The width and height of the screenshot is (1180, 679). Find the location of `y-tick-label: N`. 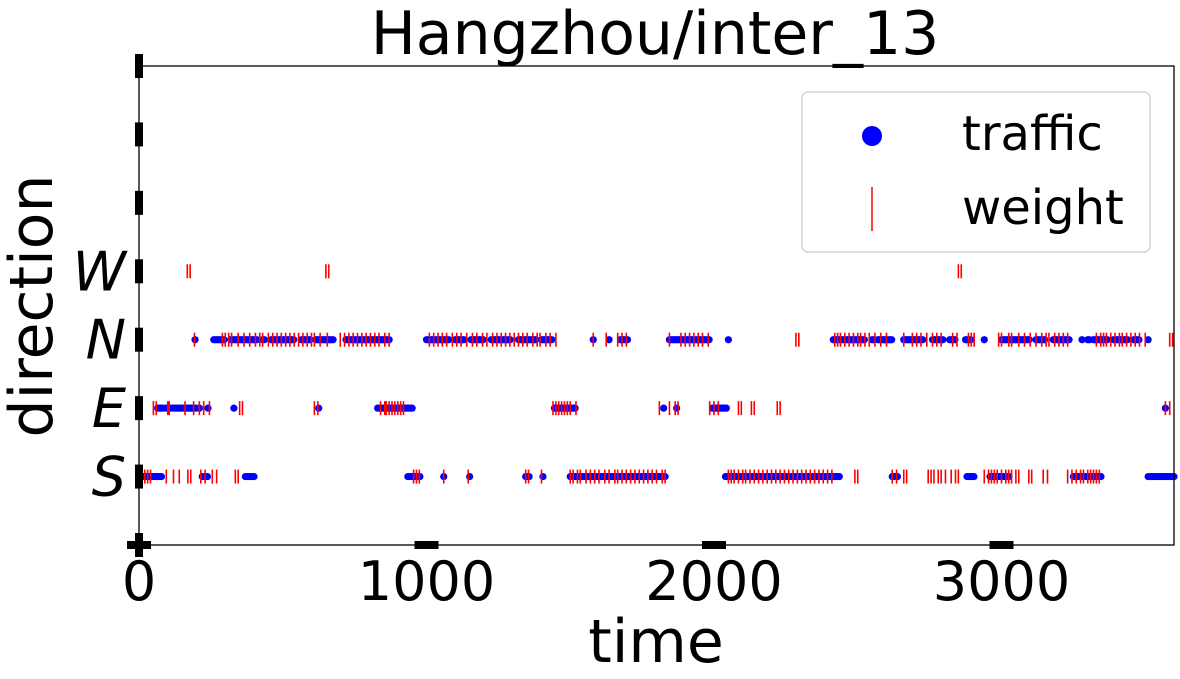

y-tick-label: N is located at coordinates (106, 340).